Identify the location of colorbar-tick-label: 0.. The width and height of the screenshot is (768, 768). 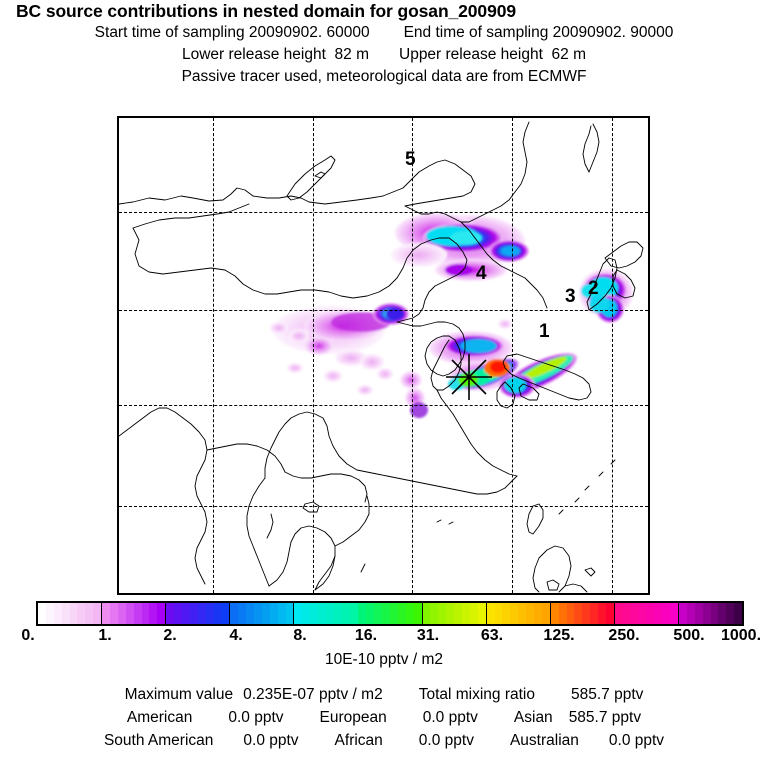
(28, 635).